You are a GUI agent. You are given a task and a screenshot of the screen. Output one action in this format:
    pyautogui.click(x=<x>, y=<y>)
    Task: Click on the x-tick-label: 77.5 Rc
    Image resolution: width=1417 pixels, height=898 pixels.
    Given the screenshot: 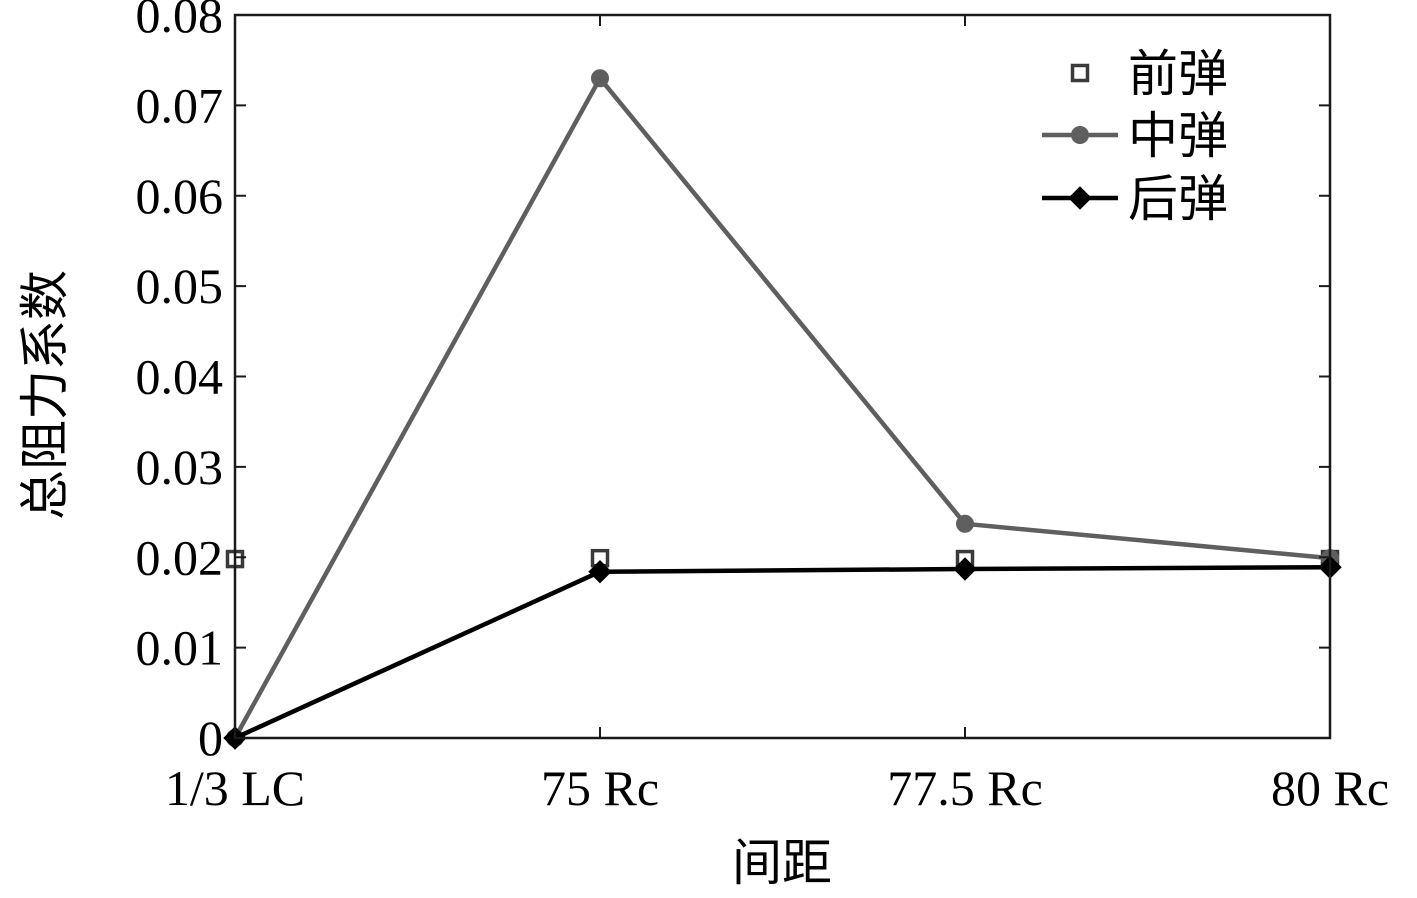 What is the action you would take?
    pyautogui.click(x=965, y=788)
    